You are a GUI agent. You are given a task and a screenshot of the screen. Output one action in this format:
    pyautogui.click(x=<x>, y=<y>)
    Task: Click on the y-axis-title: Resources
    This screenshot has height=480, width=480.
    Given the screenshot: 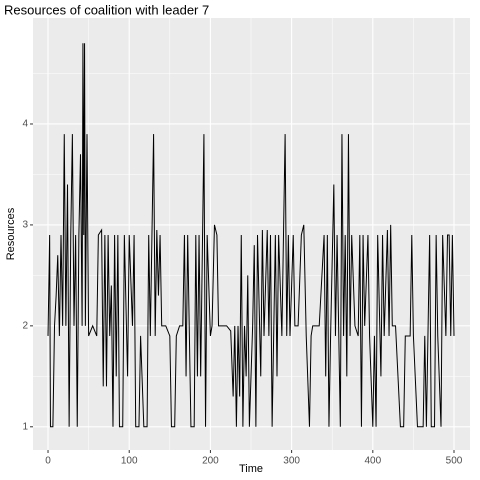 What is the action you would take?
    pyautogui.click(x=11, y=233)
    